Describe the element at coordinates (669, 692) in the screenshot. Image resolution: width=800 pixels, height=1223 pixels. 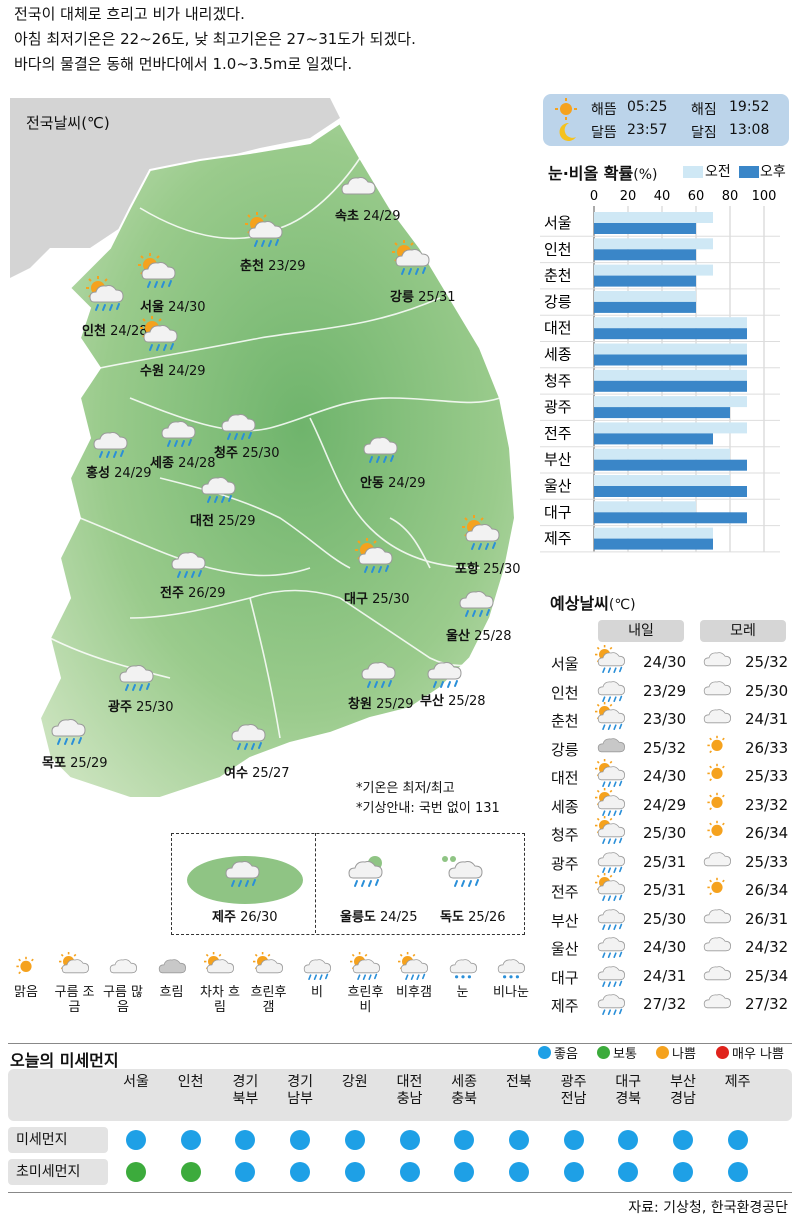
I see `forecast-row: 인천 23/29 25/30` at that location.